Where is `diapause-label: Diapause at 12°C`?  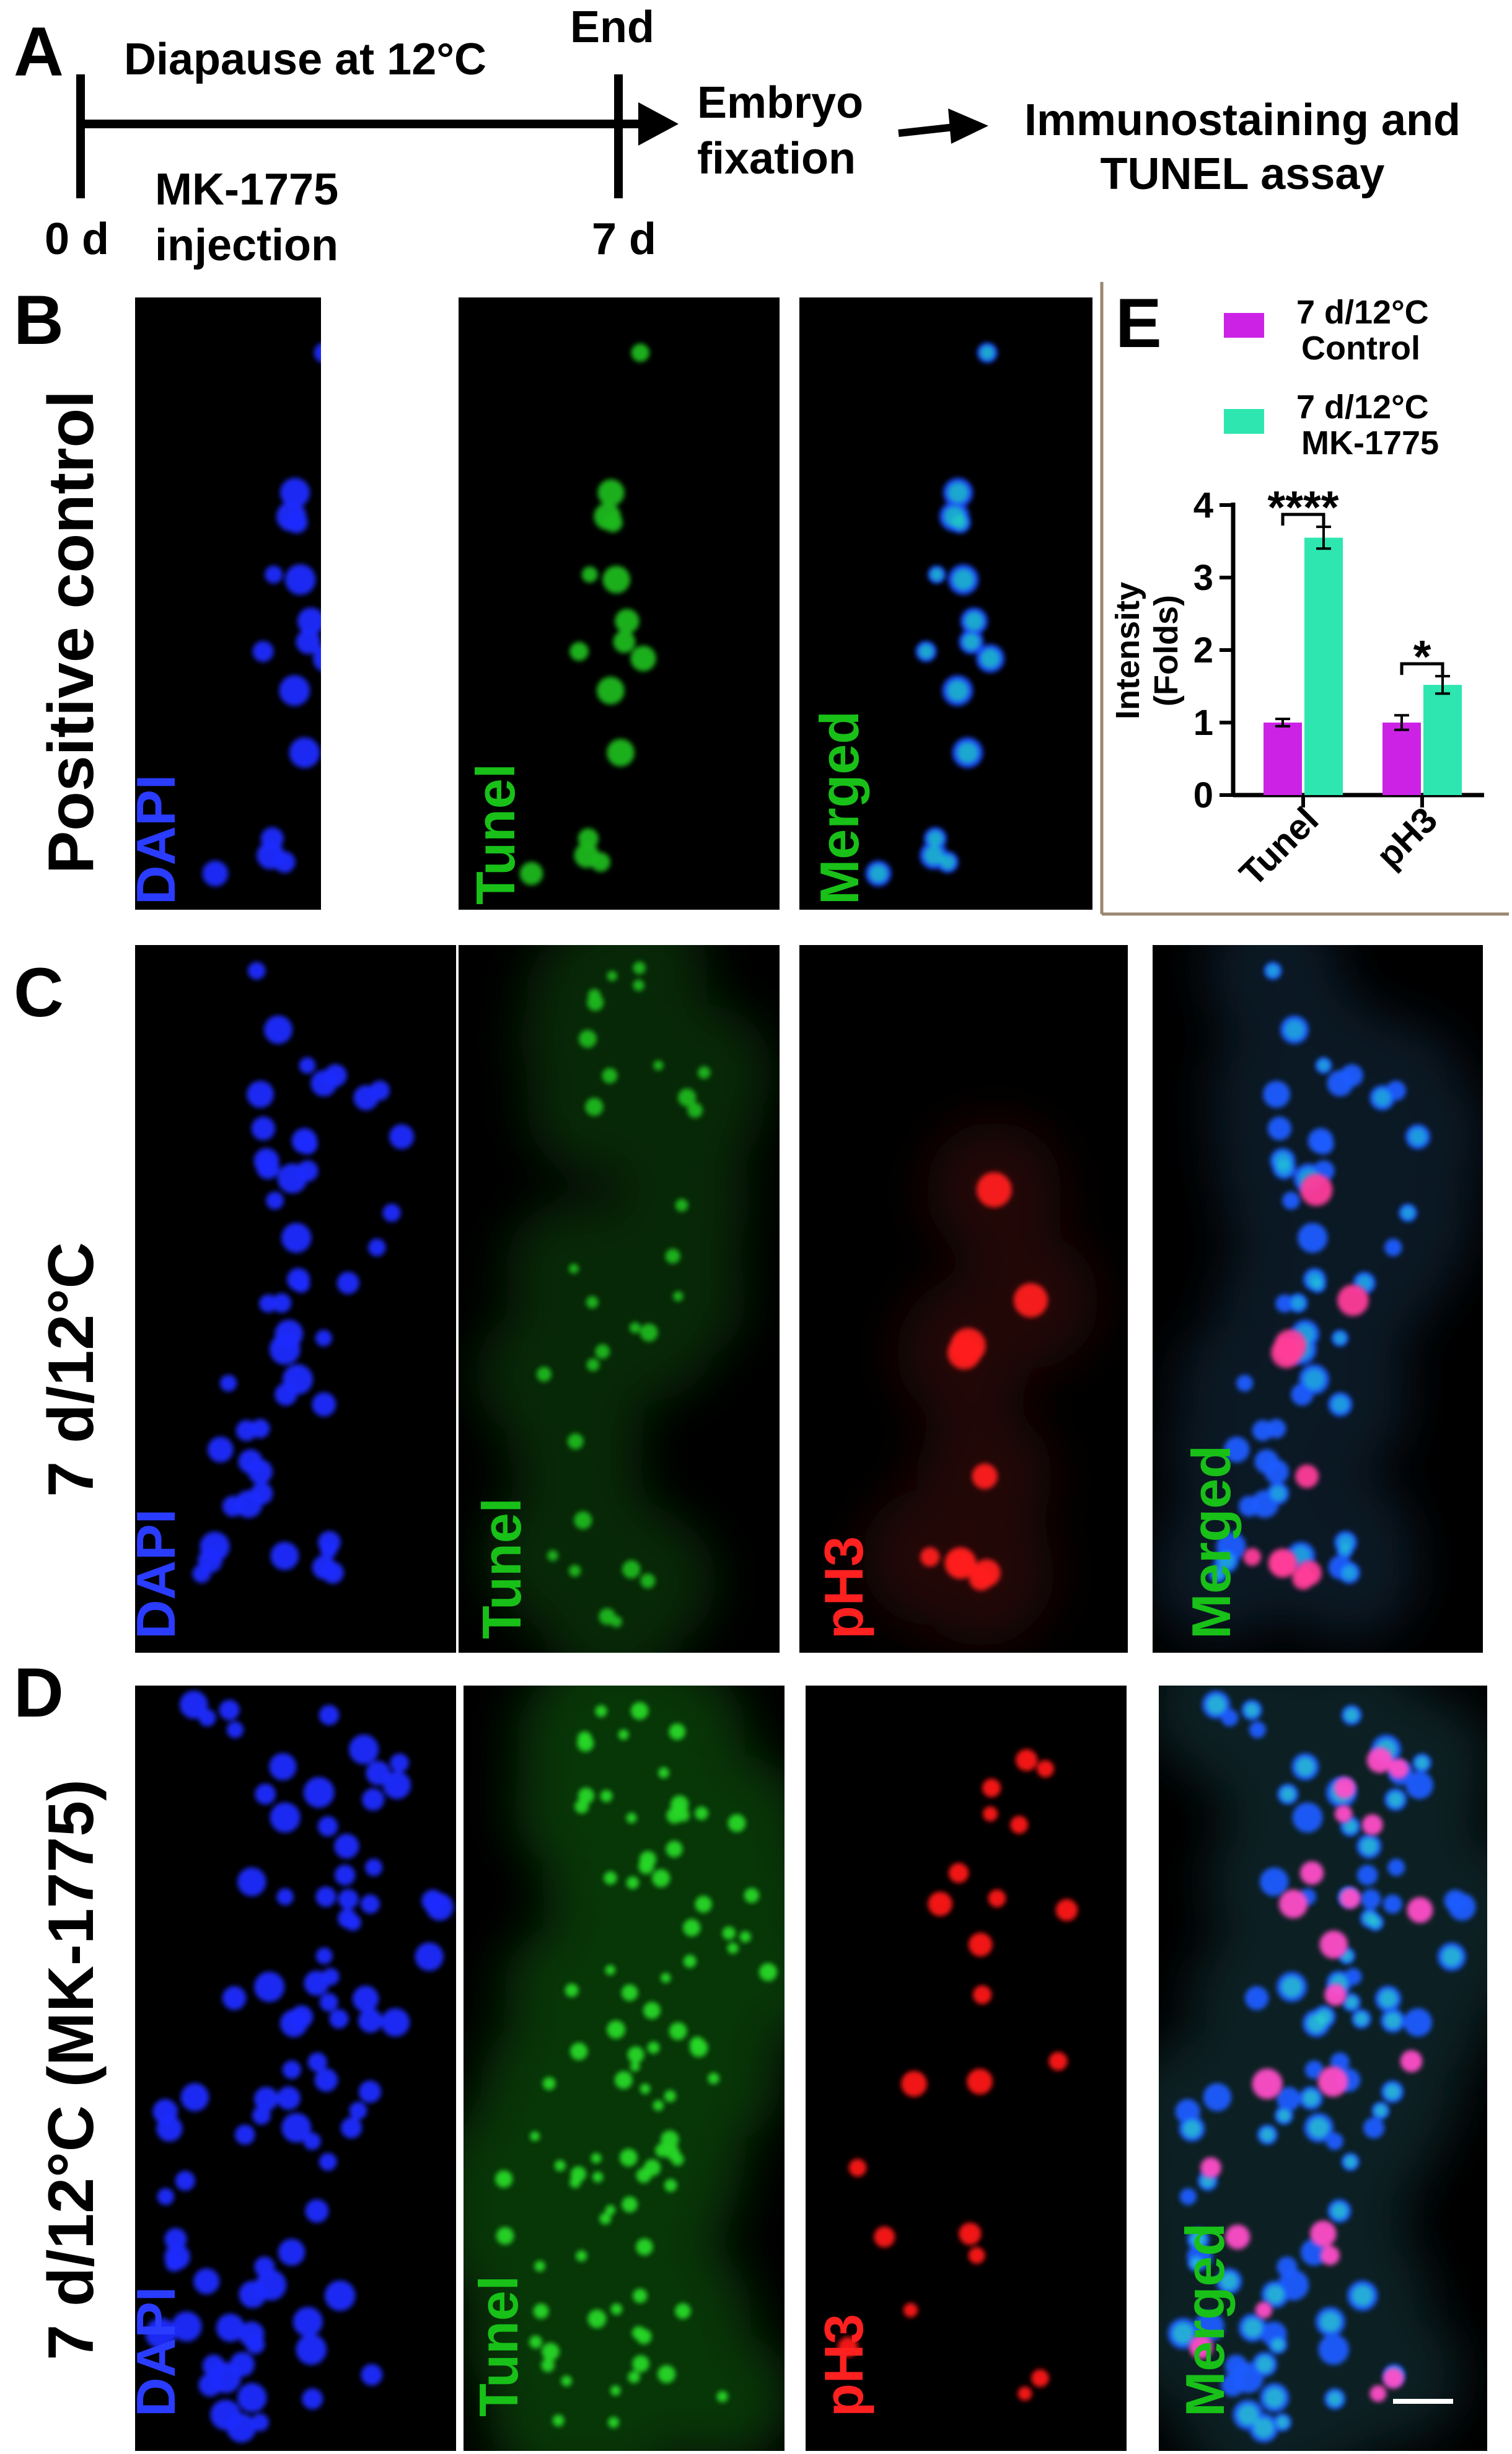
diapause-label: Diapause at 12°C is located at coordinates (305, 60).